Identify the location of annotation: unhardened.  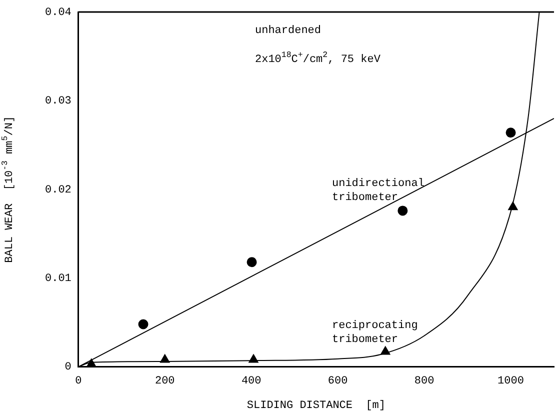
(288, 31).